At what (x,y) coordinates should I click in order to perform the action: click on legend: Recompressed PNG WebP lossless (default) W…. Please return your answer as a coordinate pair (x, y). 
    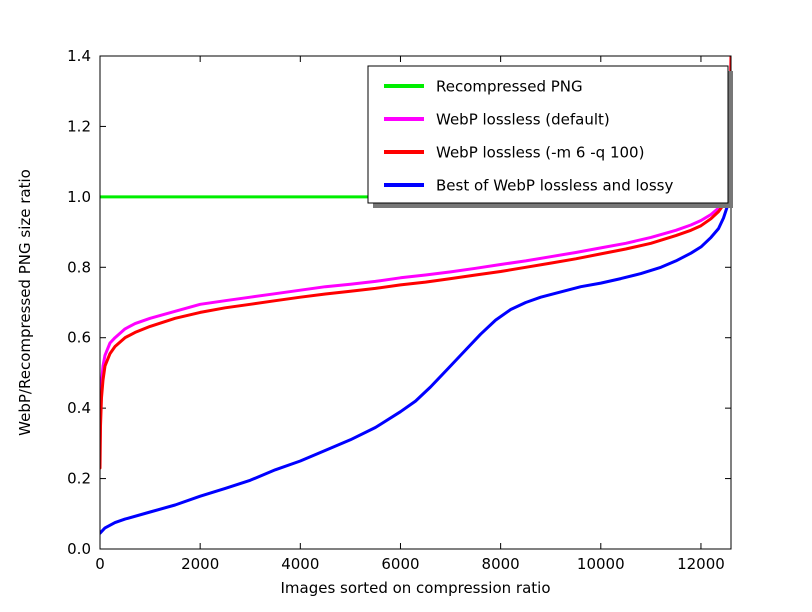
    Looking at the image, I should click on (550, 136).